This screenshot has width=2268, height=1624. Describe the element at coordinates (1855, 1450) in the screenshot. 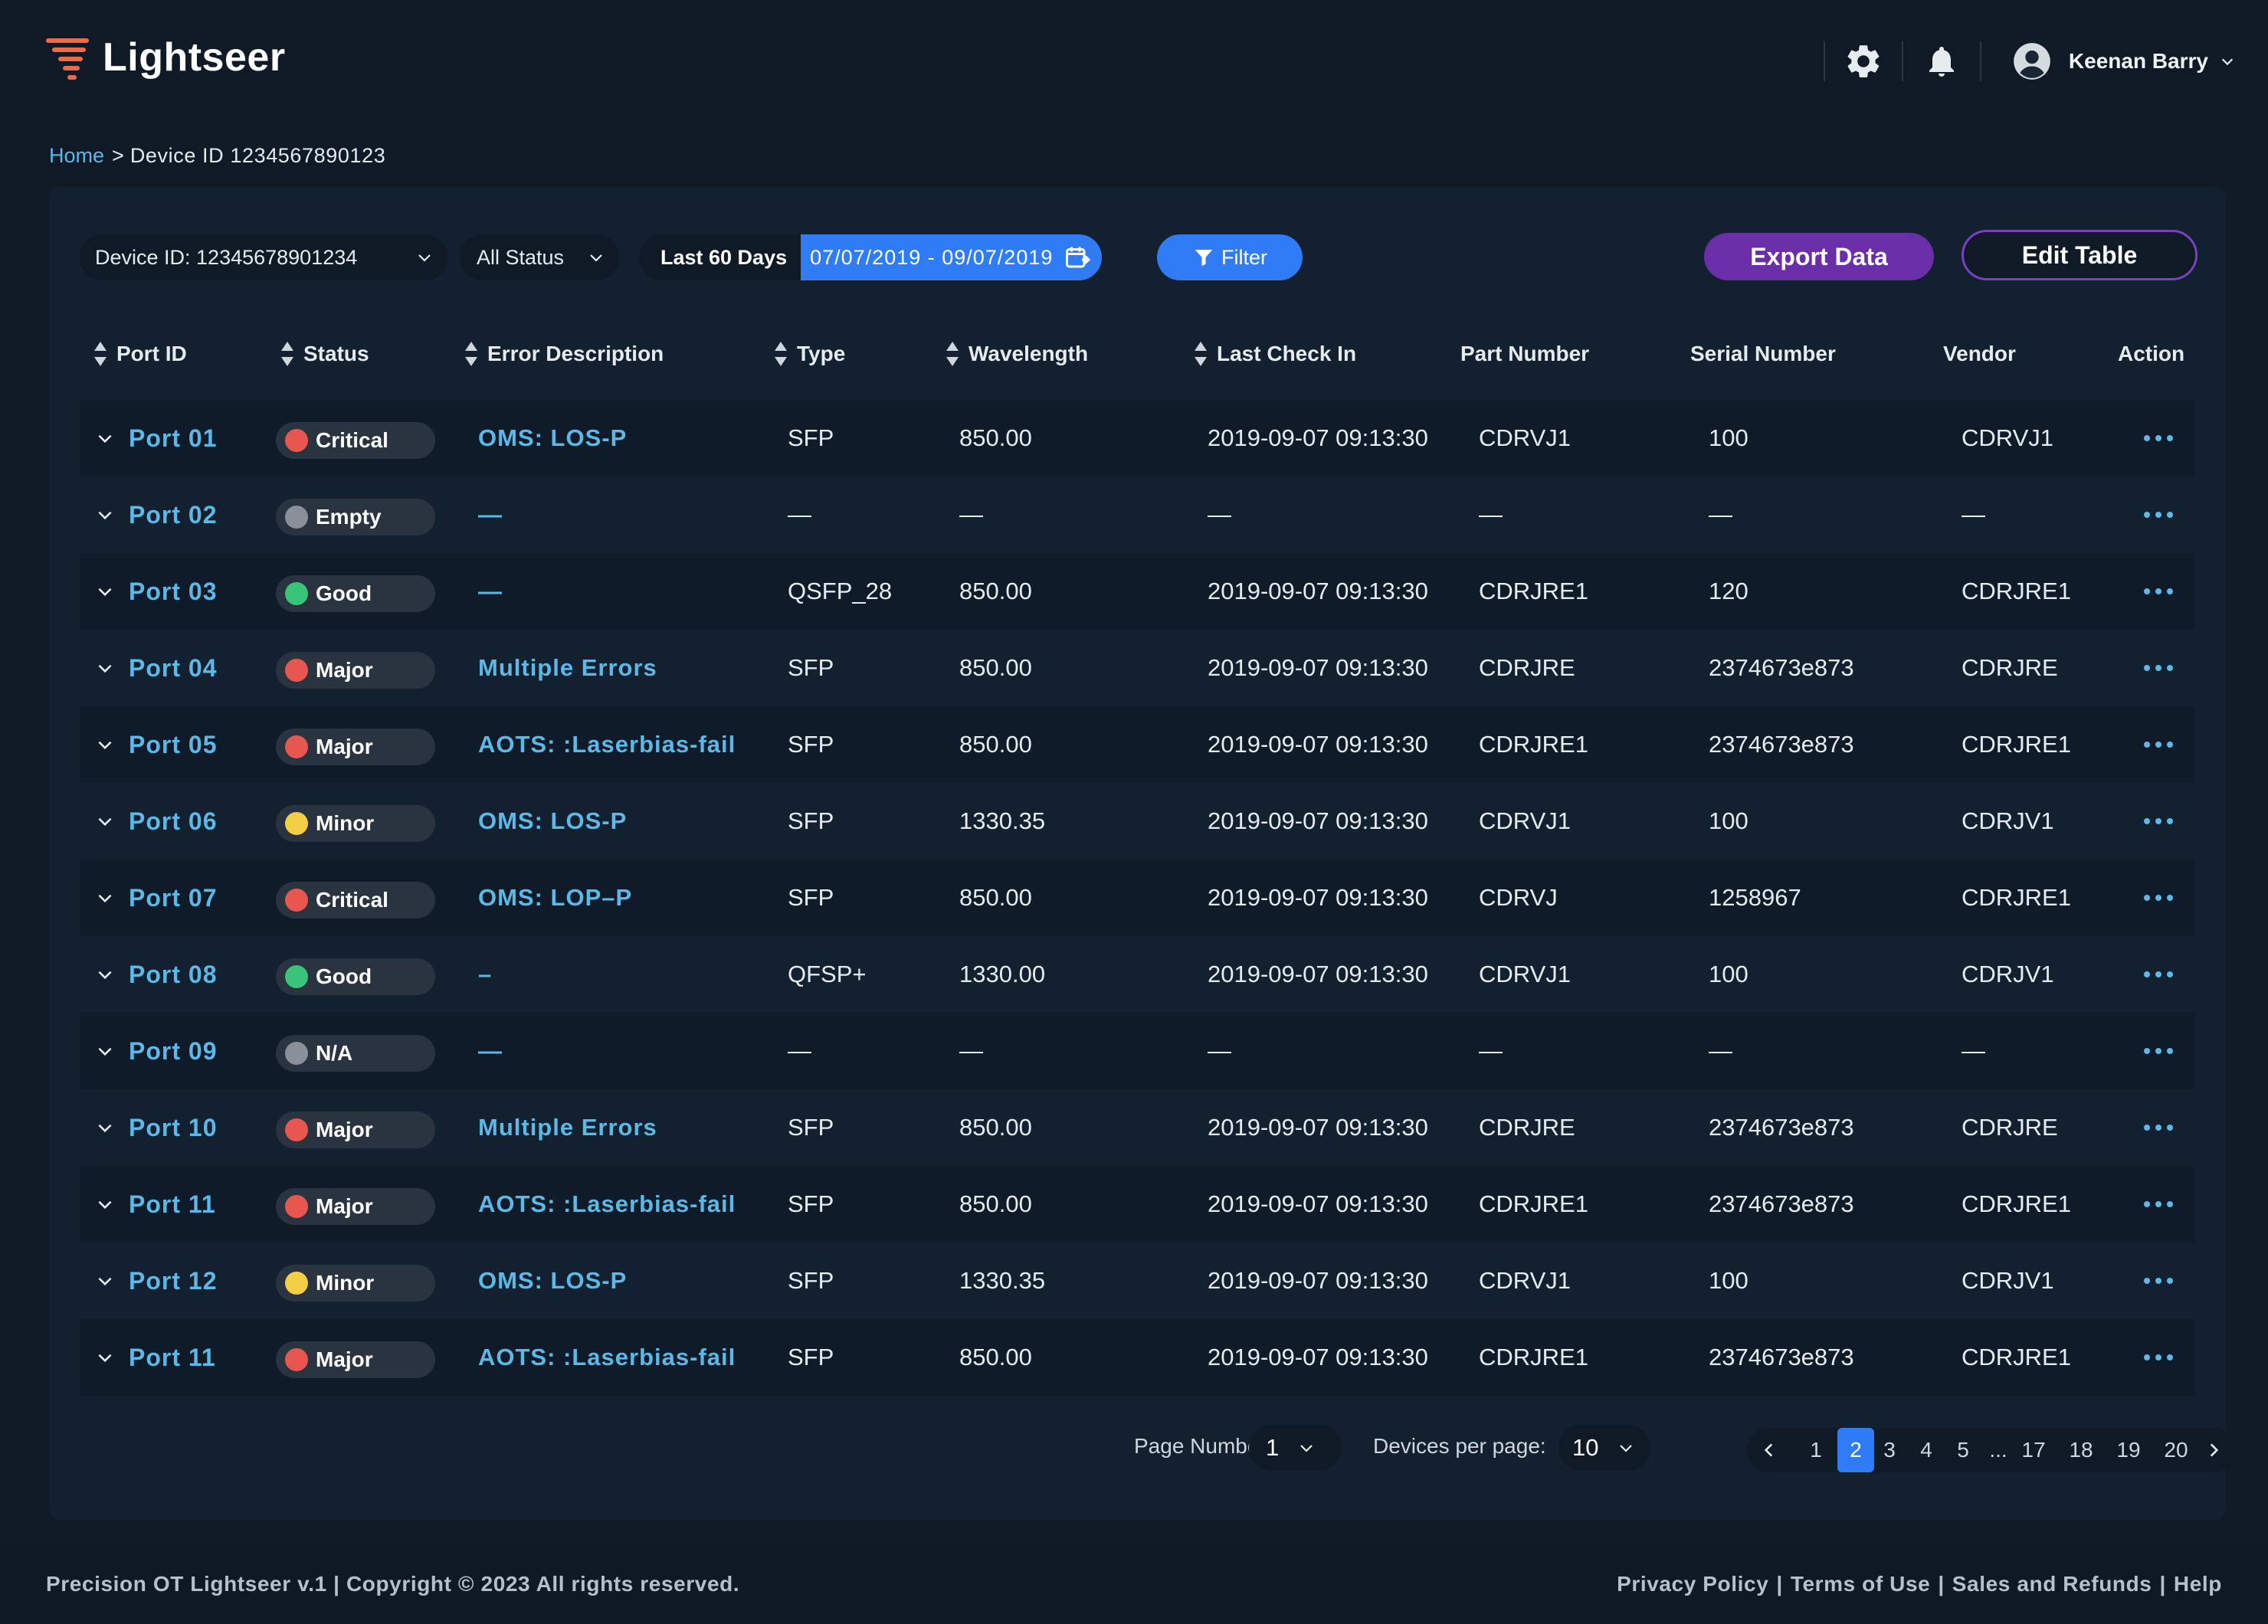

I see `page-button: 2` at that location.